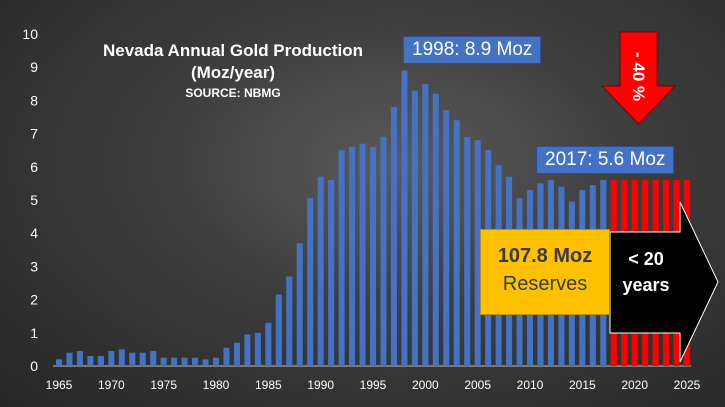 The image size is (725, 407). What do you see at coordinates (79, 358) in the screenshot?
I see `bar-1967` at bounding box center [79, 358].